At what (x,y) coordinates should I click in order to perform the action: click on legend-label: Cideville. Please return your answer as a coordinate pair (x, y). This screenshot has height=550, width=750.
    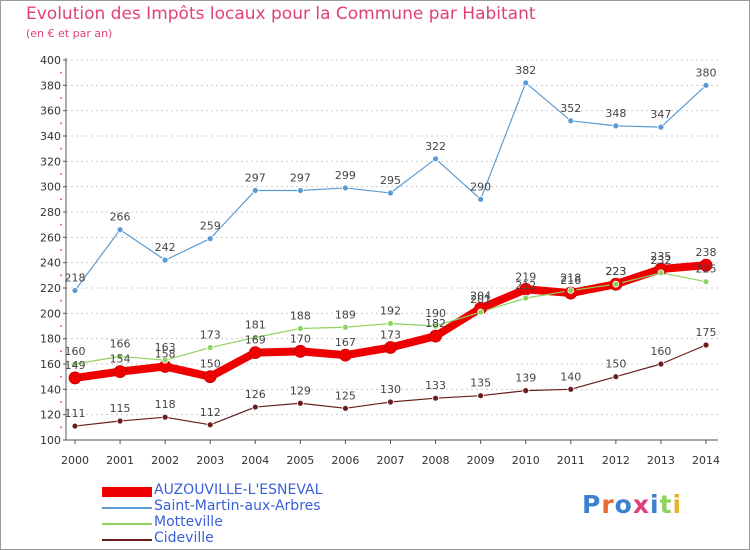
    Looking at the image, I should click on (184, 538).